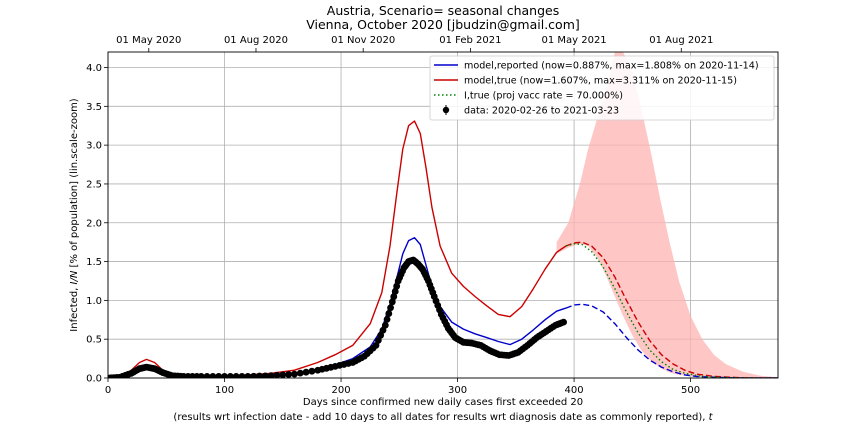 This screenshot has width=864, height=432. What do you see at coordinates (541, 111) in the screenshot?
I see `legend-label: data: 2020-02-26 to 2021-03-23` at bounding box center [541, 111].